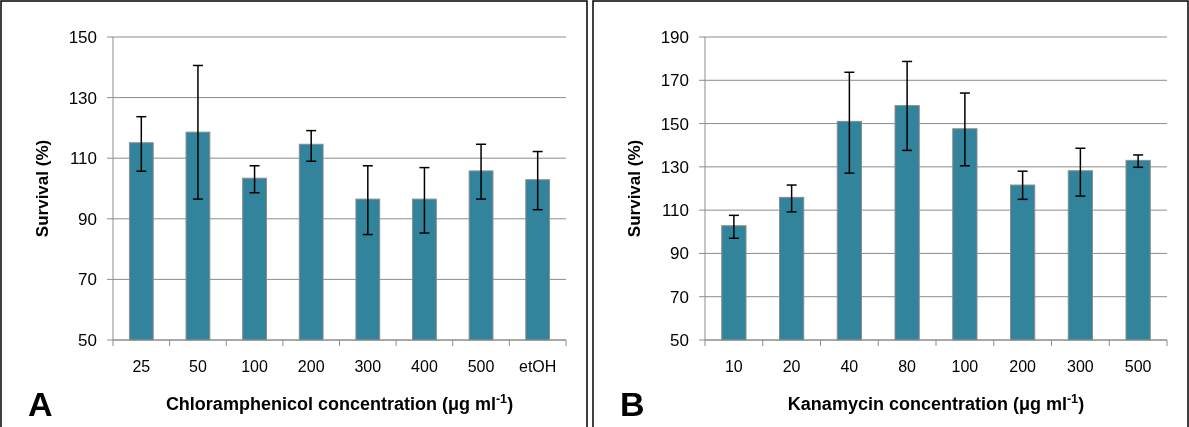 The width and height of the screenshot is (1189, 427). Describe the element at coordinates (424, 366) in the screenshot. I see `x-tick-label: 400` at that location.